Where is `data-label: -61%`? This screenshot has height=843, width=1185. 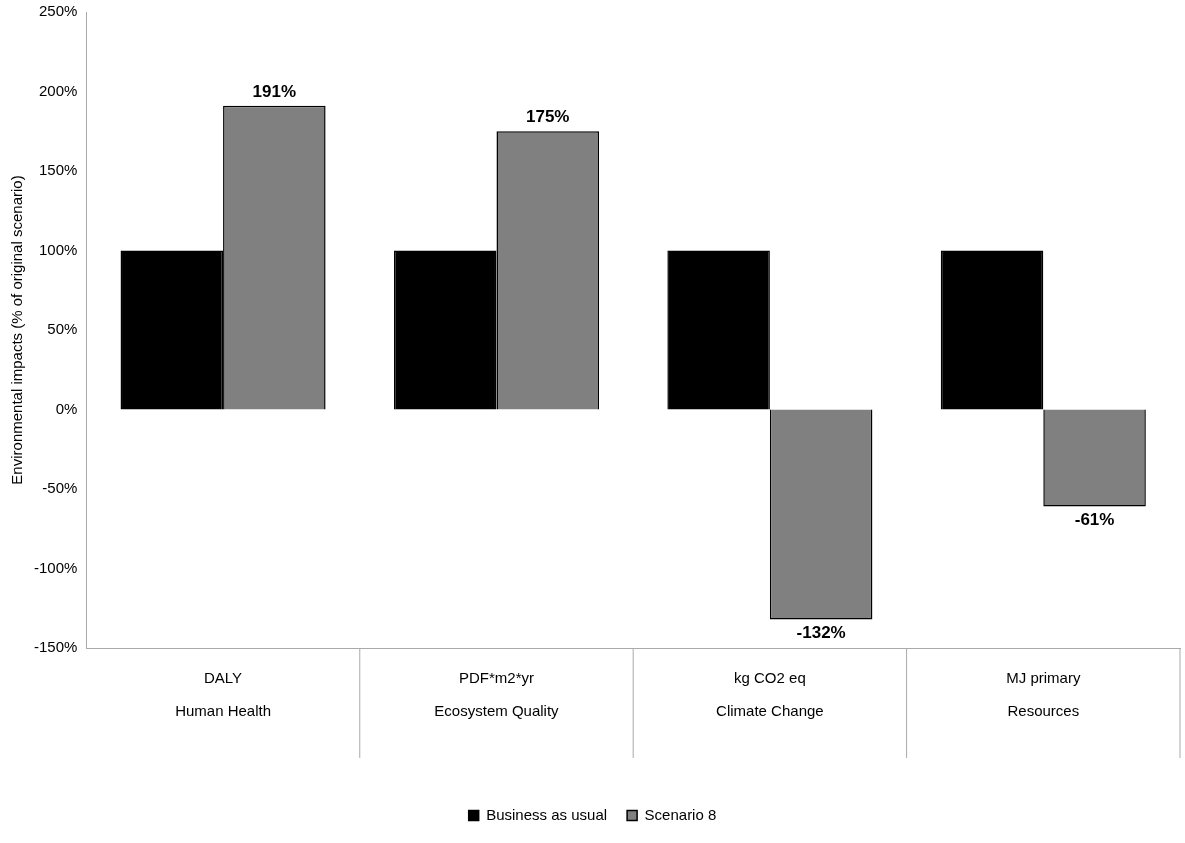 data-label: -61% is located at coordinates (1094, 519).